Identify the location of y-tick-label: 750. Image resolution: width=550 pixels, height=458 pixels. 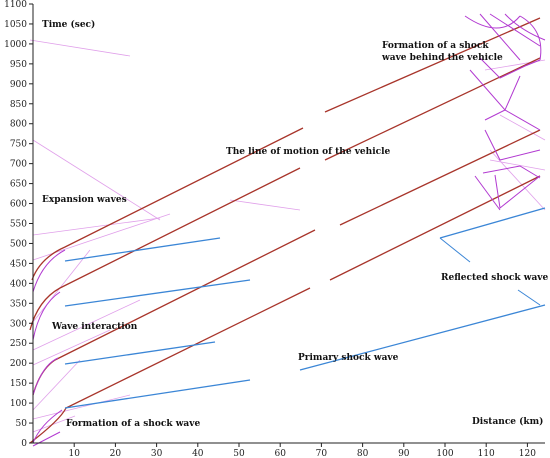
(18, 145).